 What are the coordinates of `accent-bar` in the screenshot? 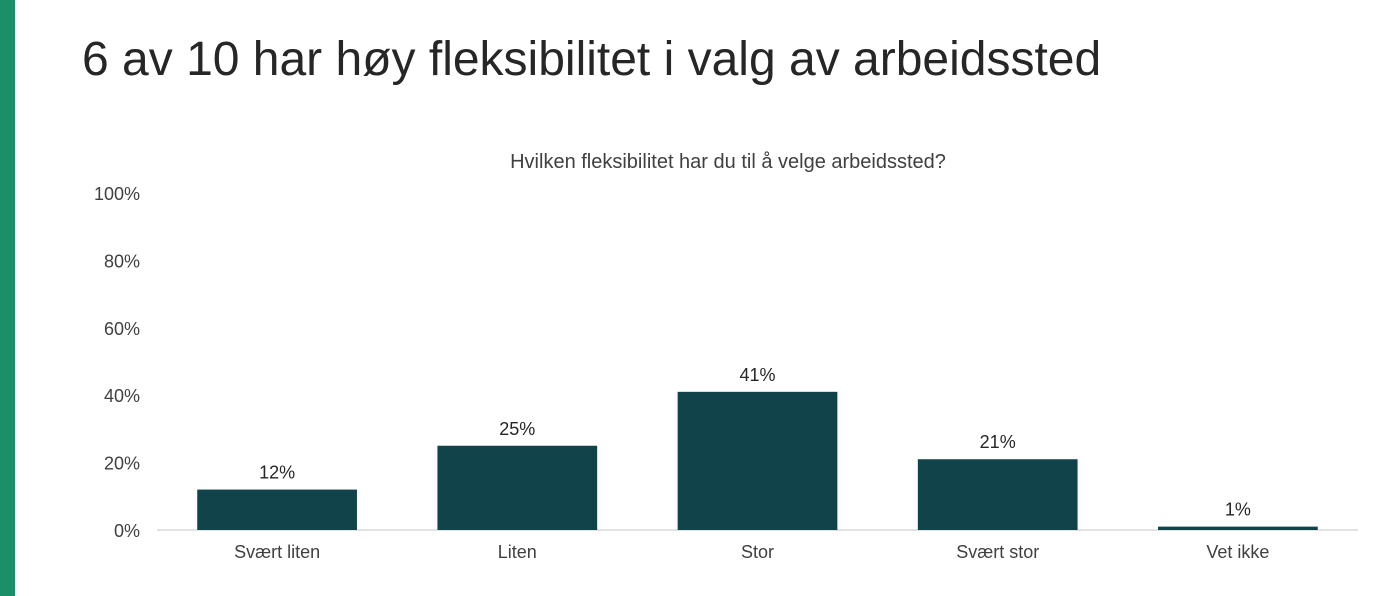 It's located at (7, 298).